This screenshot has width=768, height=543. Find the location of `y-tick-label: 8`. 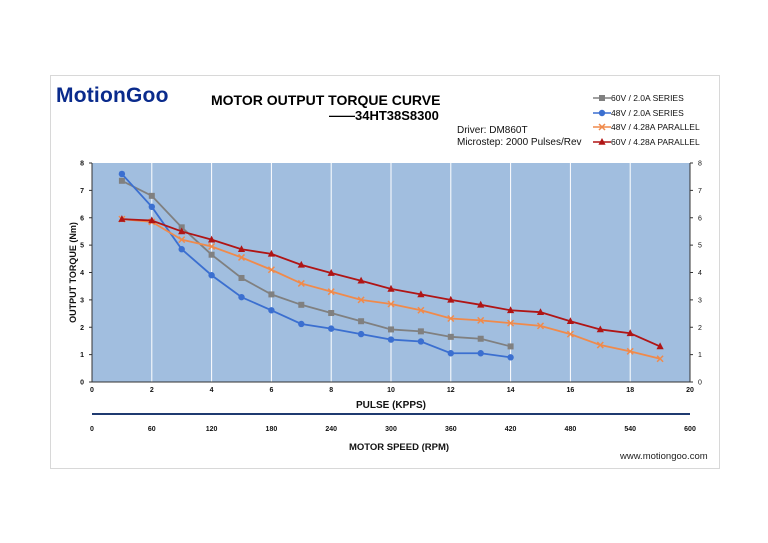

y-tick-label: 8 is located at coordinates (82, 164).